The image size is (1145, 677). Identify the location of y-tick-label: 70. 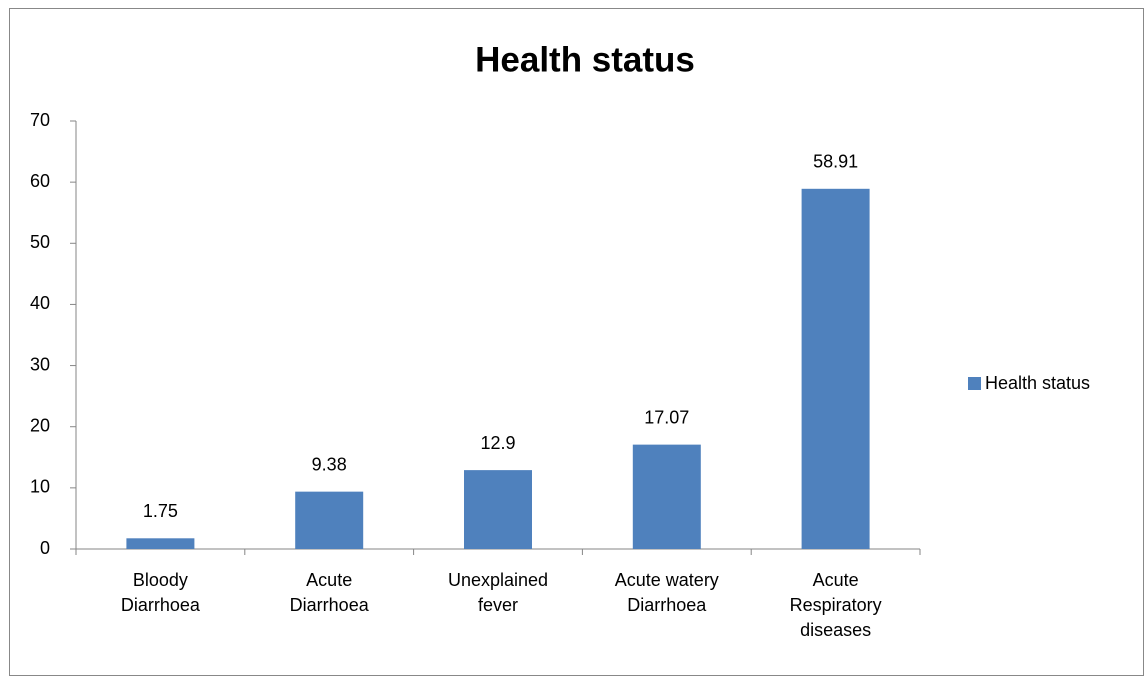
(40, 120).